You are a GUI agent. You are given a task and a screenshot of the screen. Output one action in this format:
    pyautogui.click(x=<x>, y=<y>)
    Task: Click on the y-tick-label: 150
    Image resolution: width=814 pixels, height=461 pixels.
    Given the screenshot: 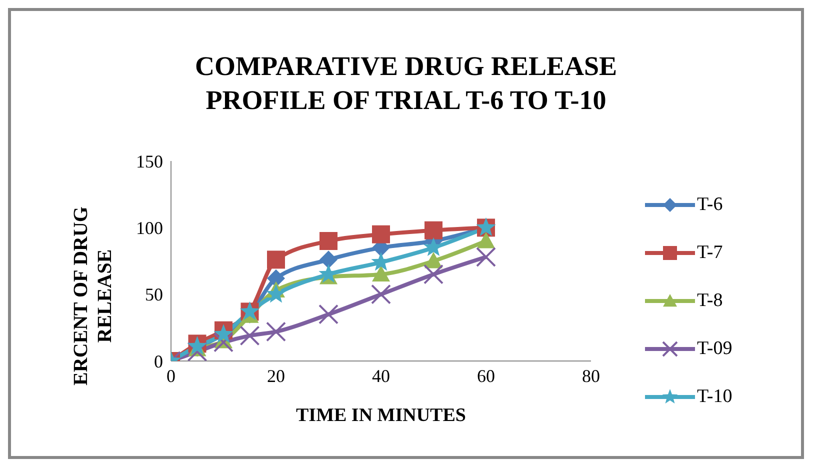 What is the action you would take?
    pyautogui.click(x=149, y=161)
    